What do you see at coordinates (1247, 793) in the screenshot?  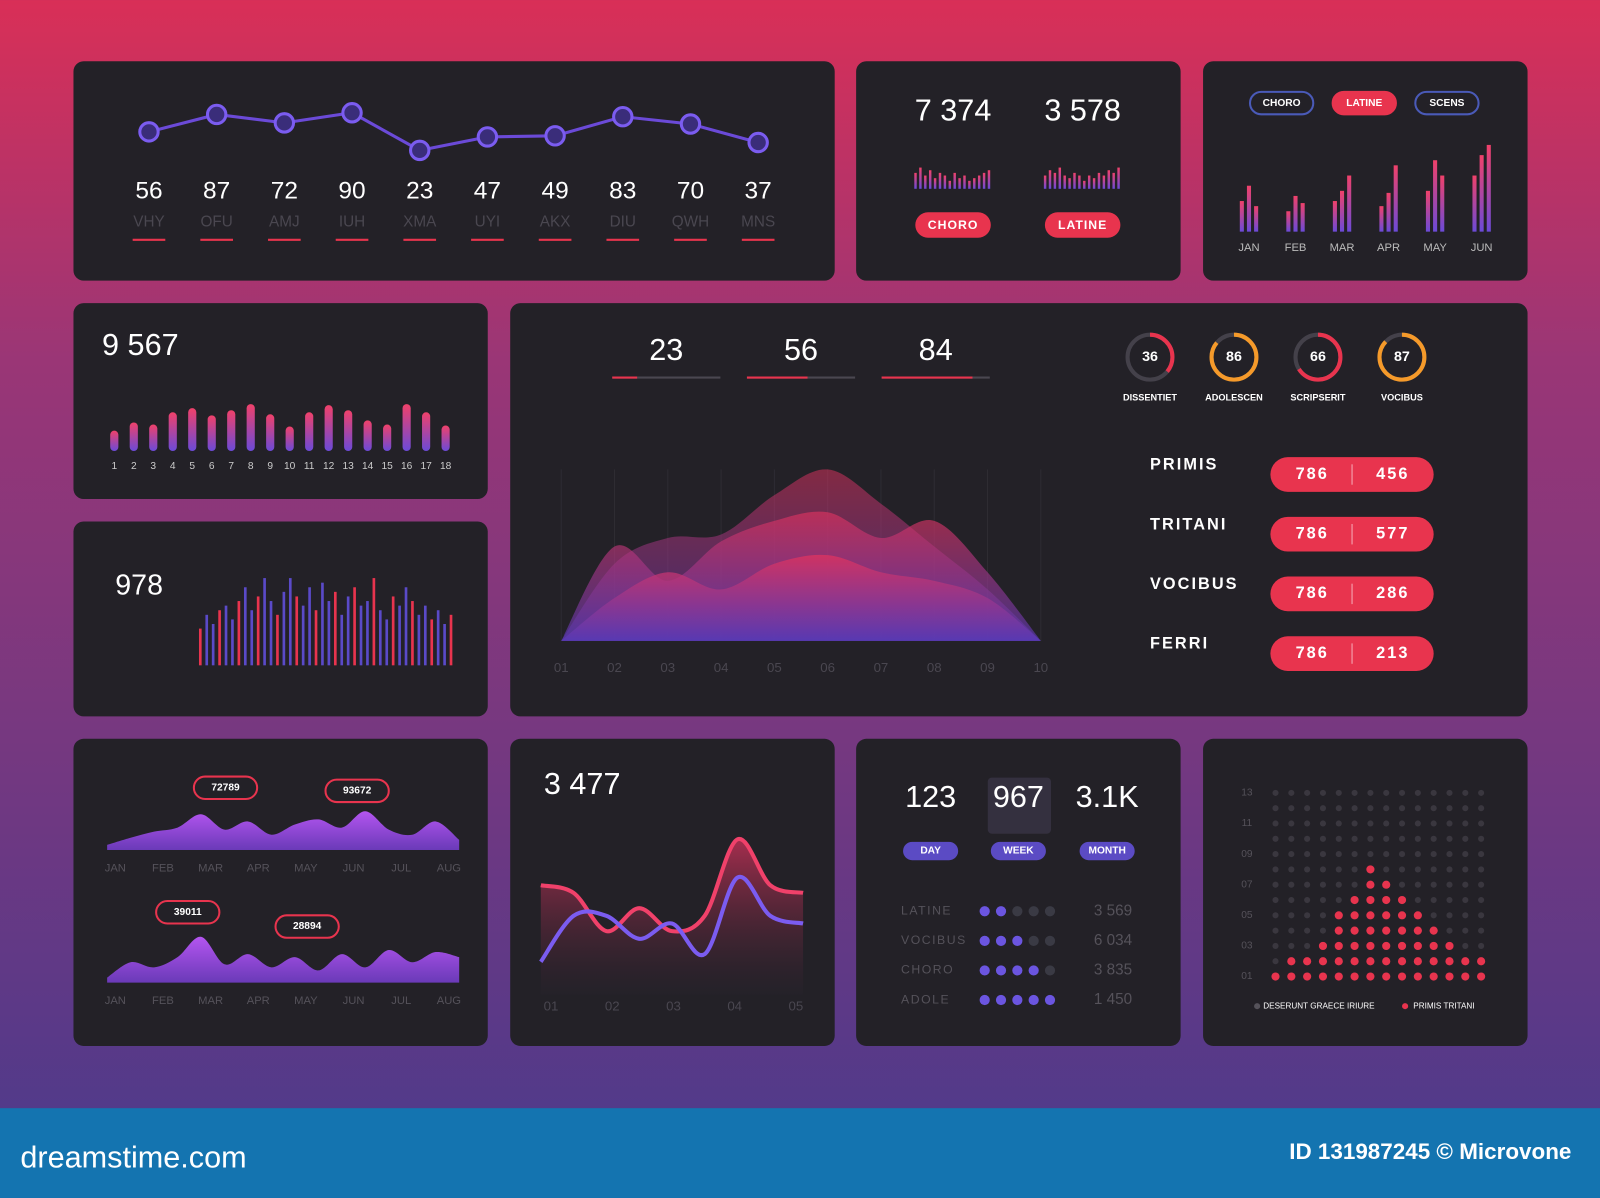 I see `y-label: 13` at bounding box center [1247, 793].